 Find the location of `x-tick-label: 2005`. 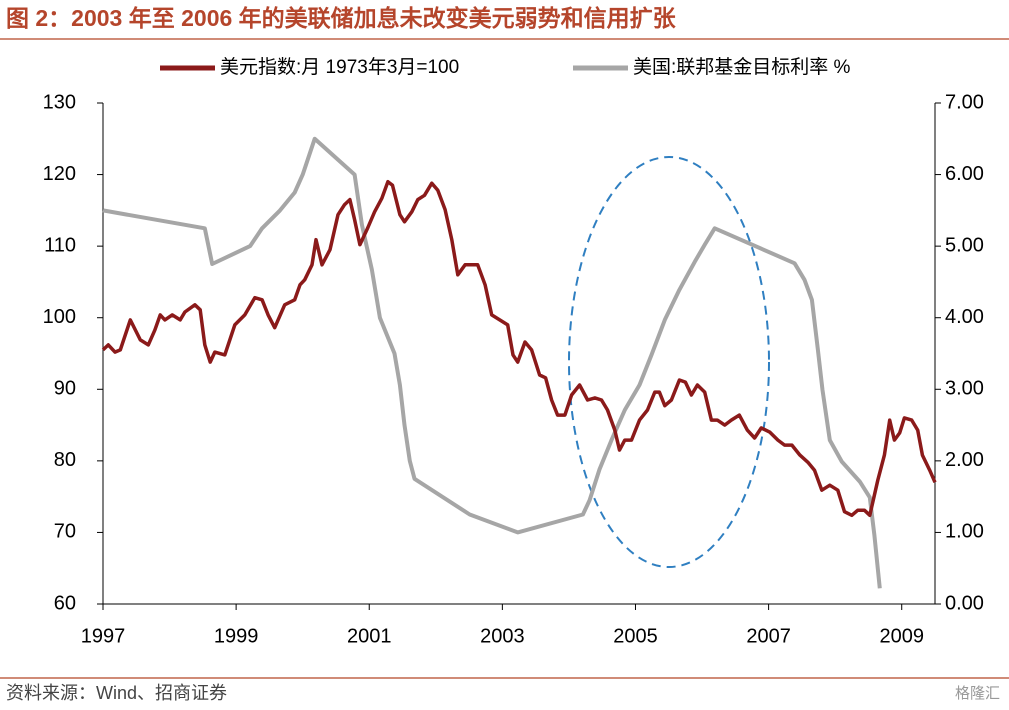

x-tick-label: 2005 is located at coordinates (635, 636).